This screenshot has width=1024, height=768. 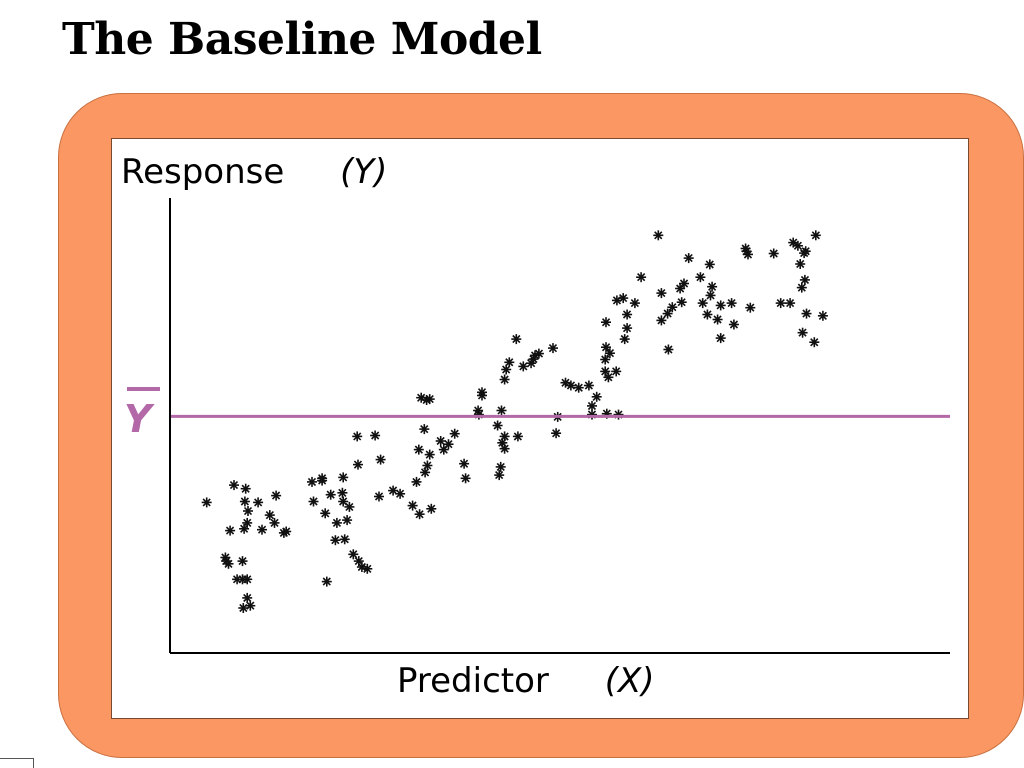 I want to click on x-axis-label-symbol: (X), so click(x=630, y=681).